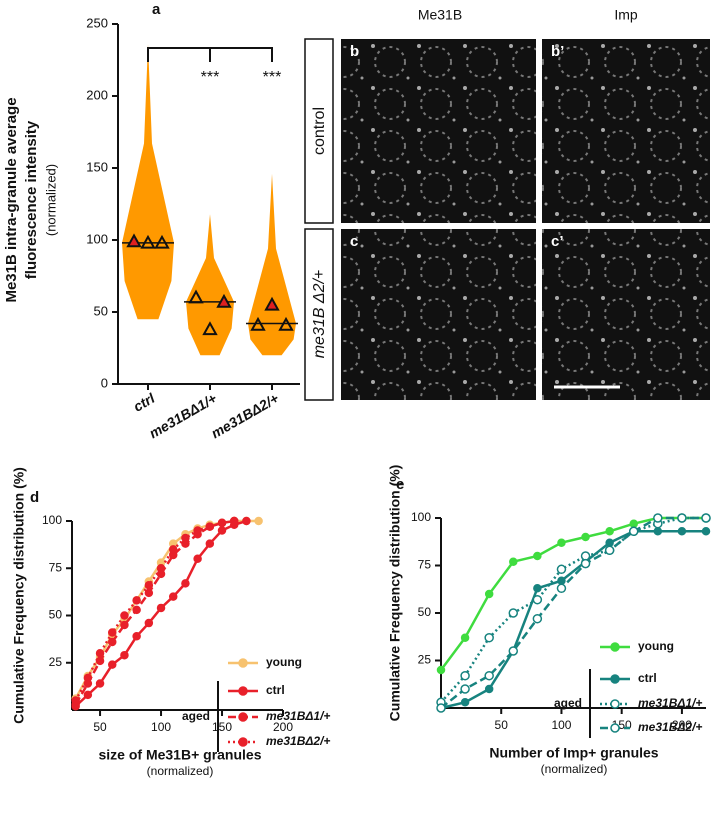 The image size is (727, 834). I want to click on legend-group: aged, so click(568, 703).